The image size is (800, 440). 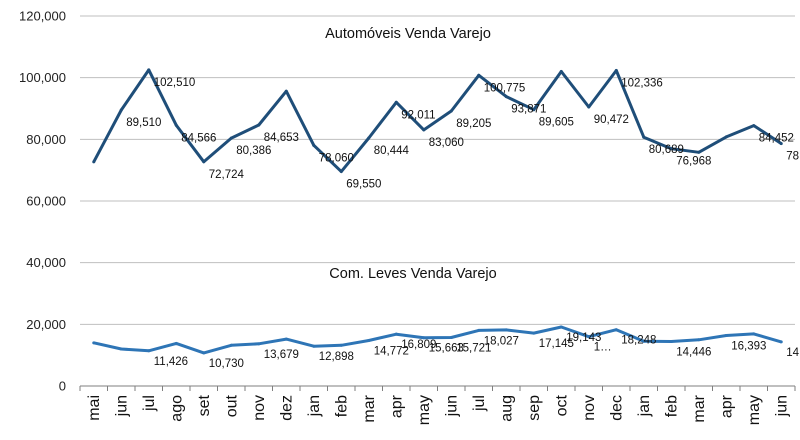 What do you see at coordinates (391, 351) in the screenshot?
I see `data-label: 14,772` at bounding box center [391, 351].